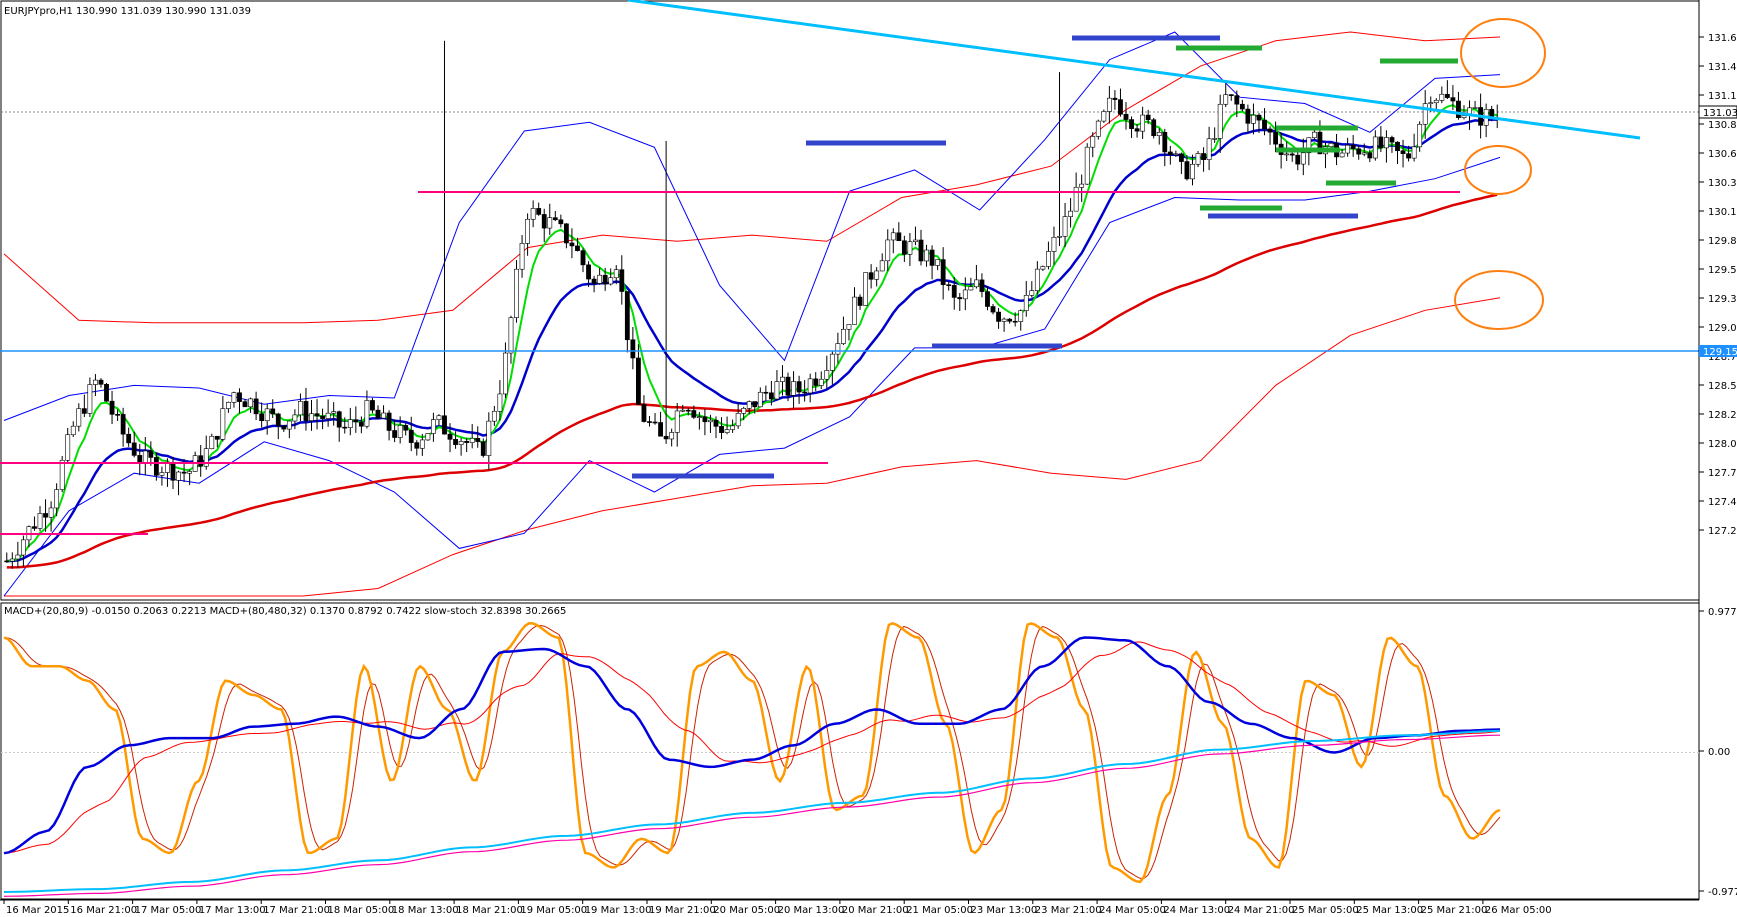  Describe the element at coordinates (1261, 910) in the screenshot. I see `time-tick-label: 24 Mar 21:00` at that location.